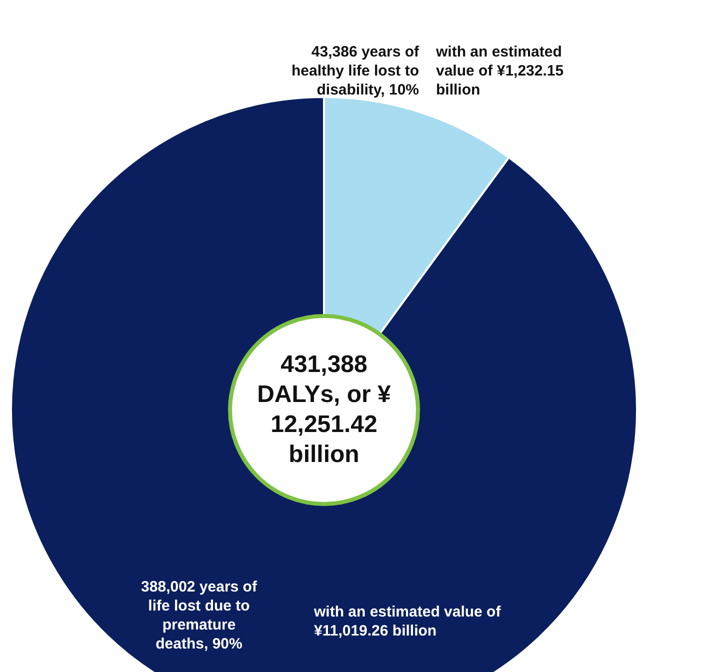 The width and height of the screenshot is (718, 672). What do you see at coordinates (407, 622) in the screenshot?
I see `text: with an estimated value of ¥11,019.26 billion` at bounding box center [407, 622].